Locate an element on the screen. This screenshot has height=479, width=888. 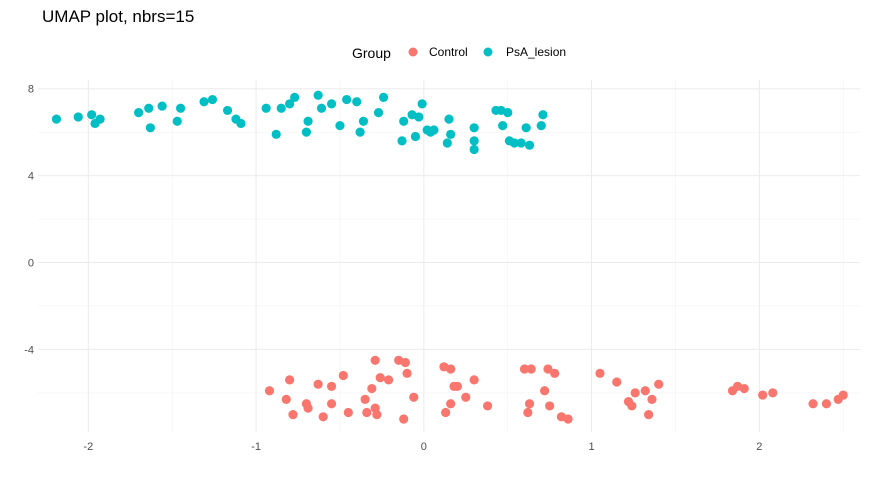
x-tick-label: 1 is located at coordinates (592, 447).